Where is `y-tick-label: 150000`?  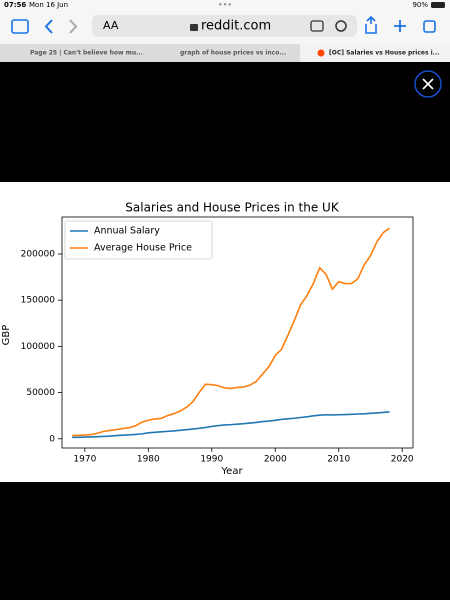 y-tick-label: 150000 is located at coordinates (38, 301).